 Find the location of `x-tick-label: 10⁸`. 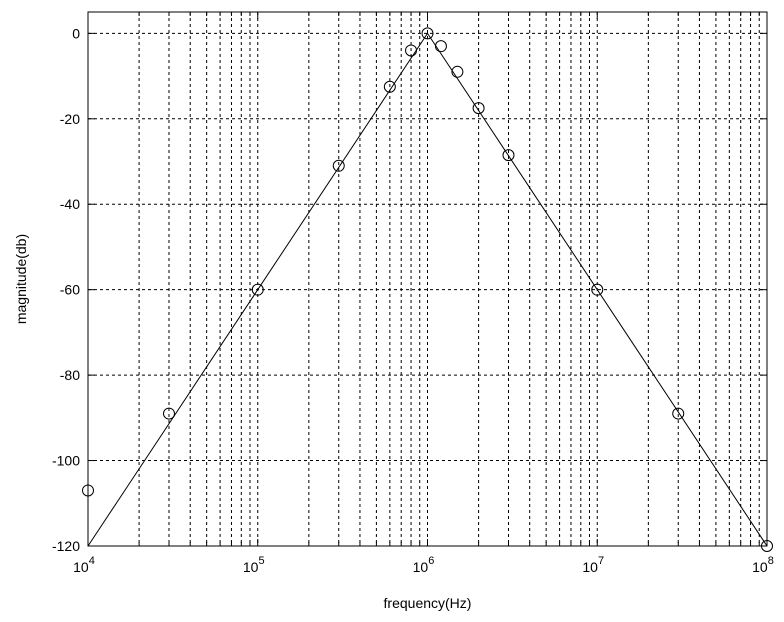

x-tick-label: 10⁸ is located at coordinates (763, 565).